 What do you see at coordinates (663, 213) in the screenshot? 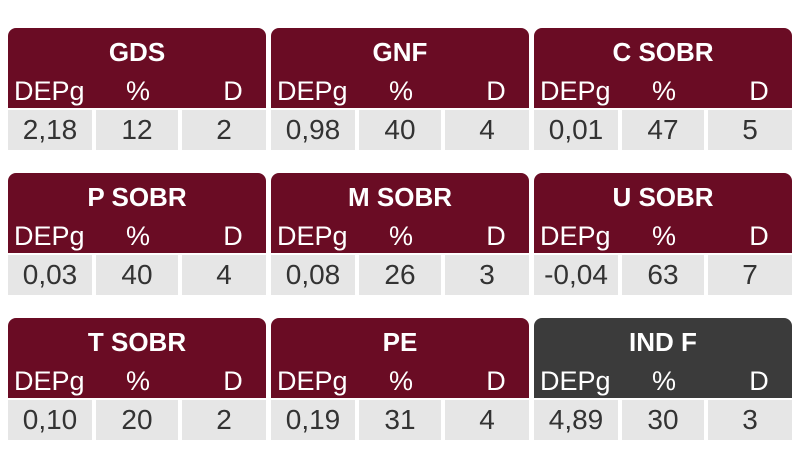
I see `card-header: U SOBR DEPg% D` at bounding box center [663, 213].